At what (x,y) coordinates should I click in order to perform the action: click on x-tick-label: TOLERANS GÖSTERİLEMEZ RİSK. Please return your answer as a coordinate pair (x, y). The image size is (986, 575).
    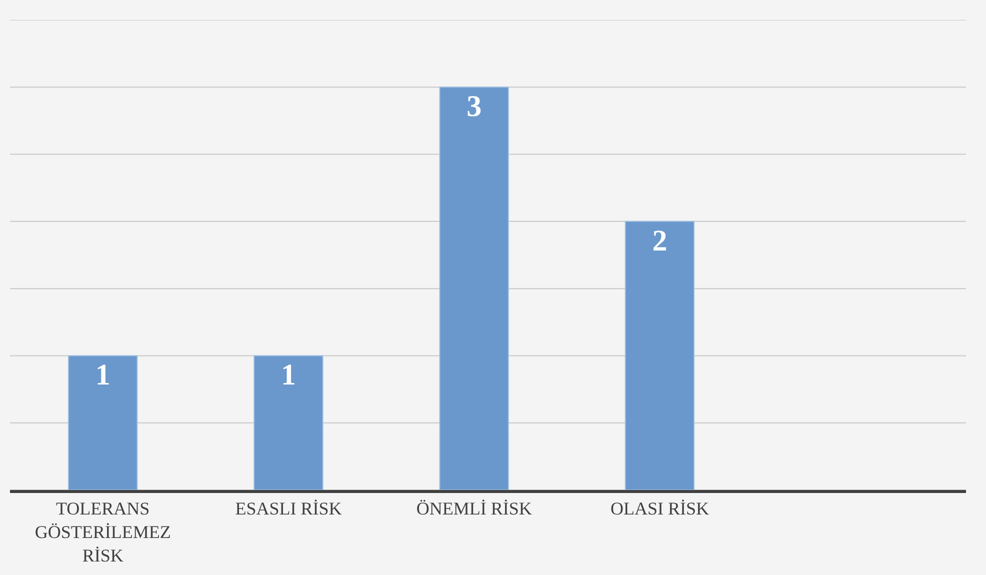
    Looking at the image, I should click on (102, 532).